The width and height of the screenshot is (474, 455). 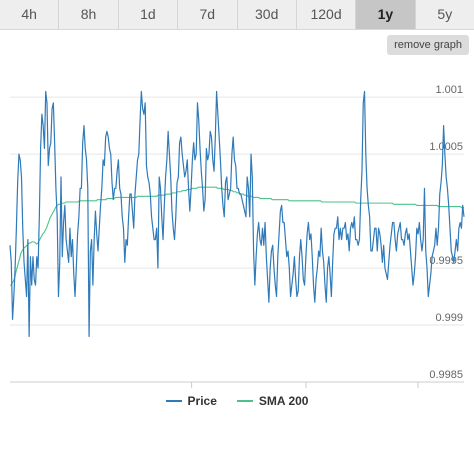 I want to click on y-axis-tick-labels: 0.9985 0.999 0.9995 1.0005 1.001, so click(x=446, y=232).